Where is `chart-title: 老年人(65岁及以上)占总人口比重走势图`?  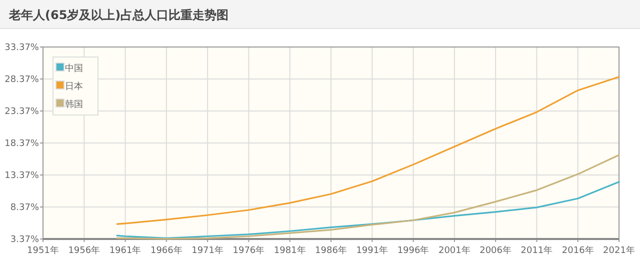 chart-title: 老年人(65岁及以上)占总人口比重走势图 is located at coordinates (118, 15).